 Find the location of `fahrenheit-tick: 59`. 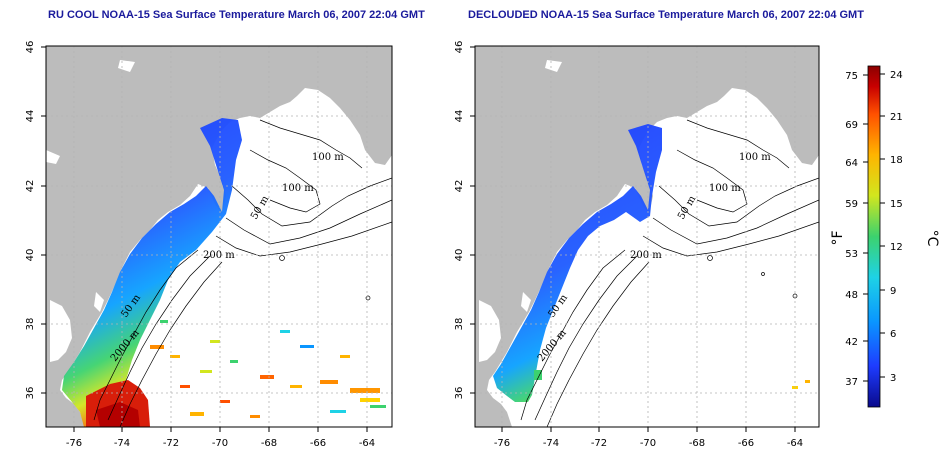

fahrenheit-tick: 59 is located at coordinates (851, 204).